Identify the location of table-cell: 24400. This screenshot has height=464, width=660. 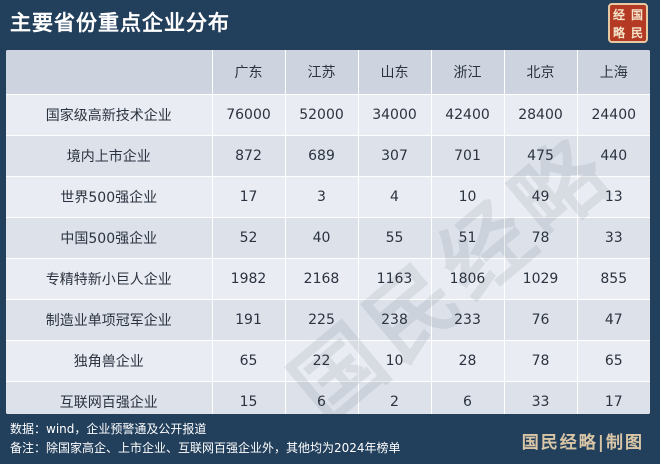
(613, 115).